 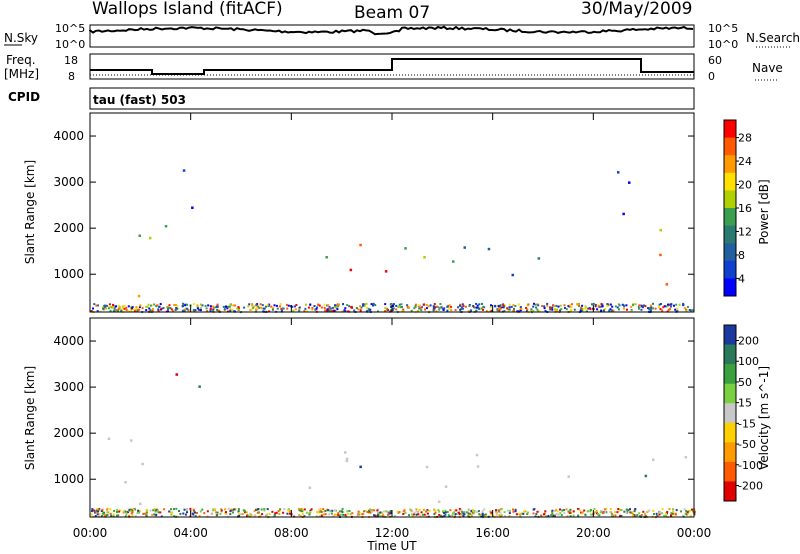 I want to click on freq-tick-bottom: 8, so click(x=71, y=76).